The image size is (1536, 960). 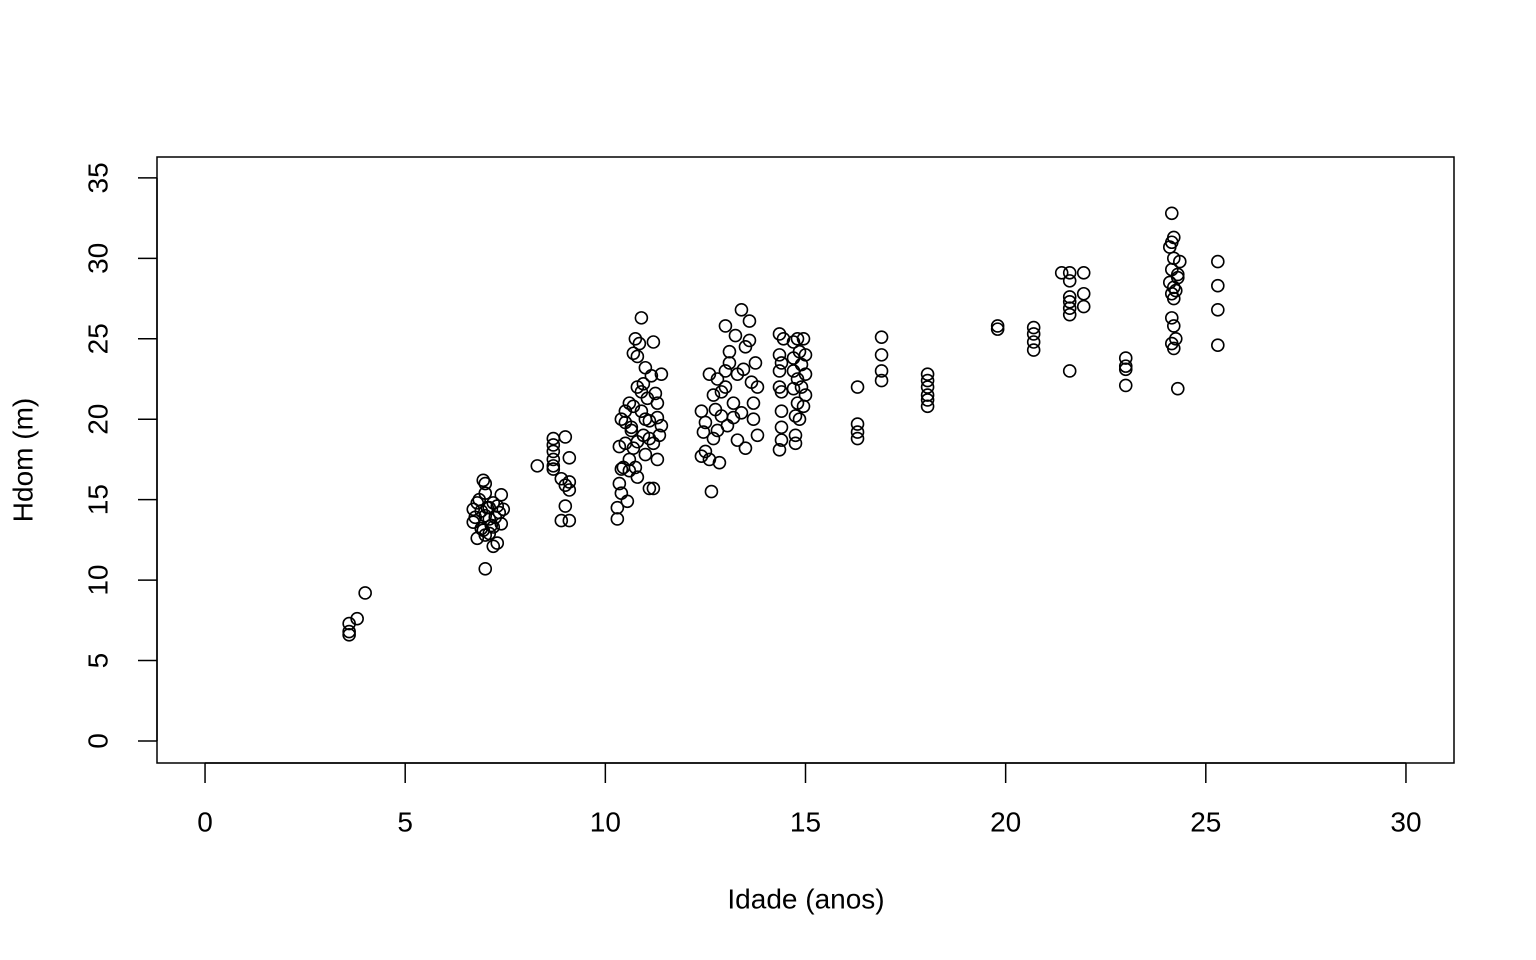 What do you see at coordinates (97, 580) in the screenshot?
I see `y-tick-label: 10` at bounding box center [97, 580].